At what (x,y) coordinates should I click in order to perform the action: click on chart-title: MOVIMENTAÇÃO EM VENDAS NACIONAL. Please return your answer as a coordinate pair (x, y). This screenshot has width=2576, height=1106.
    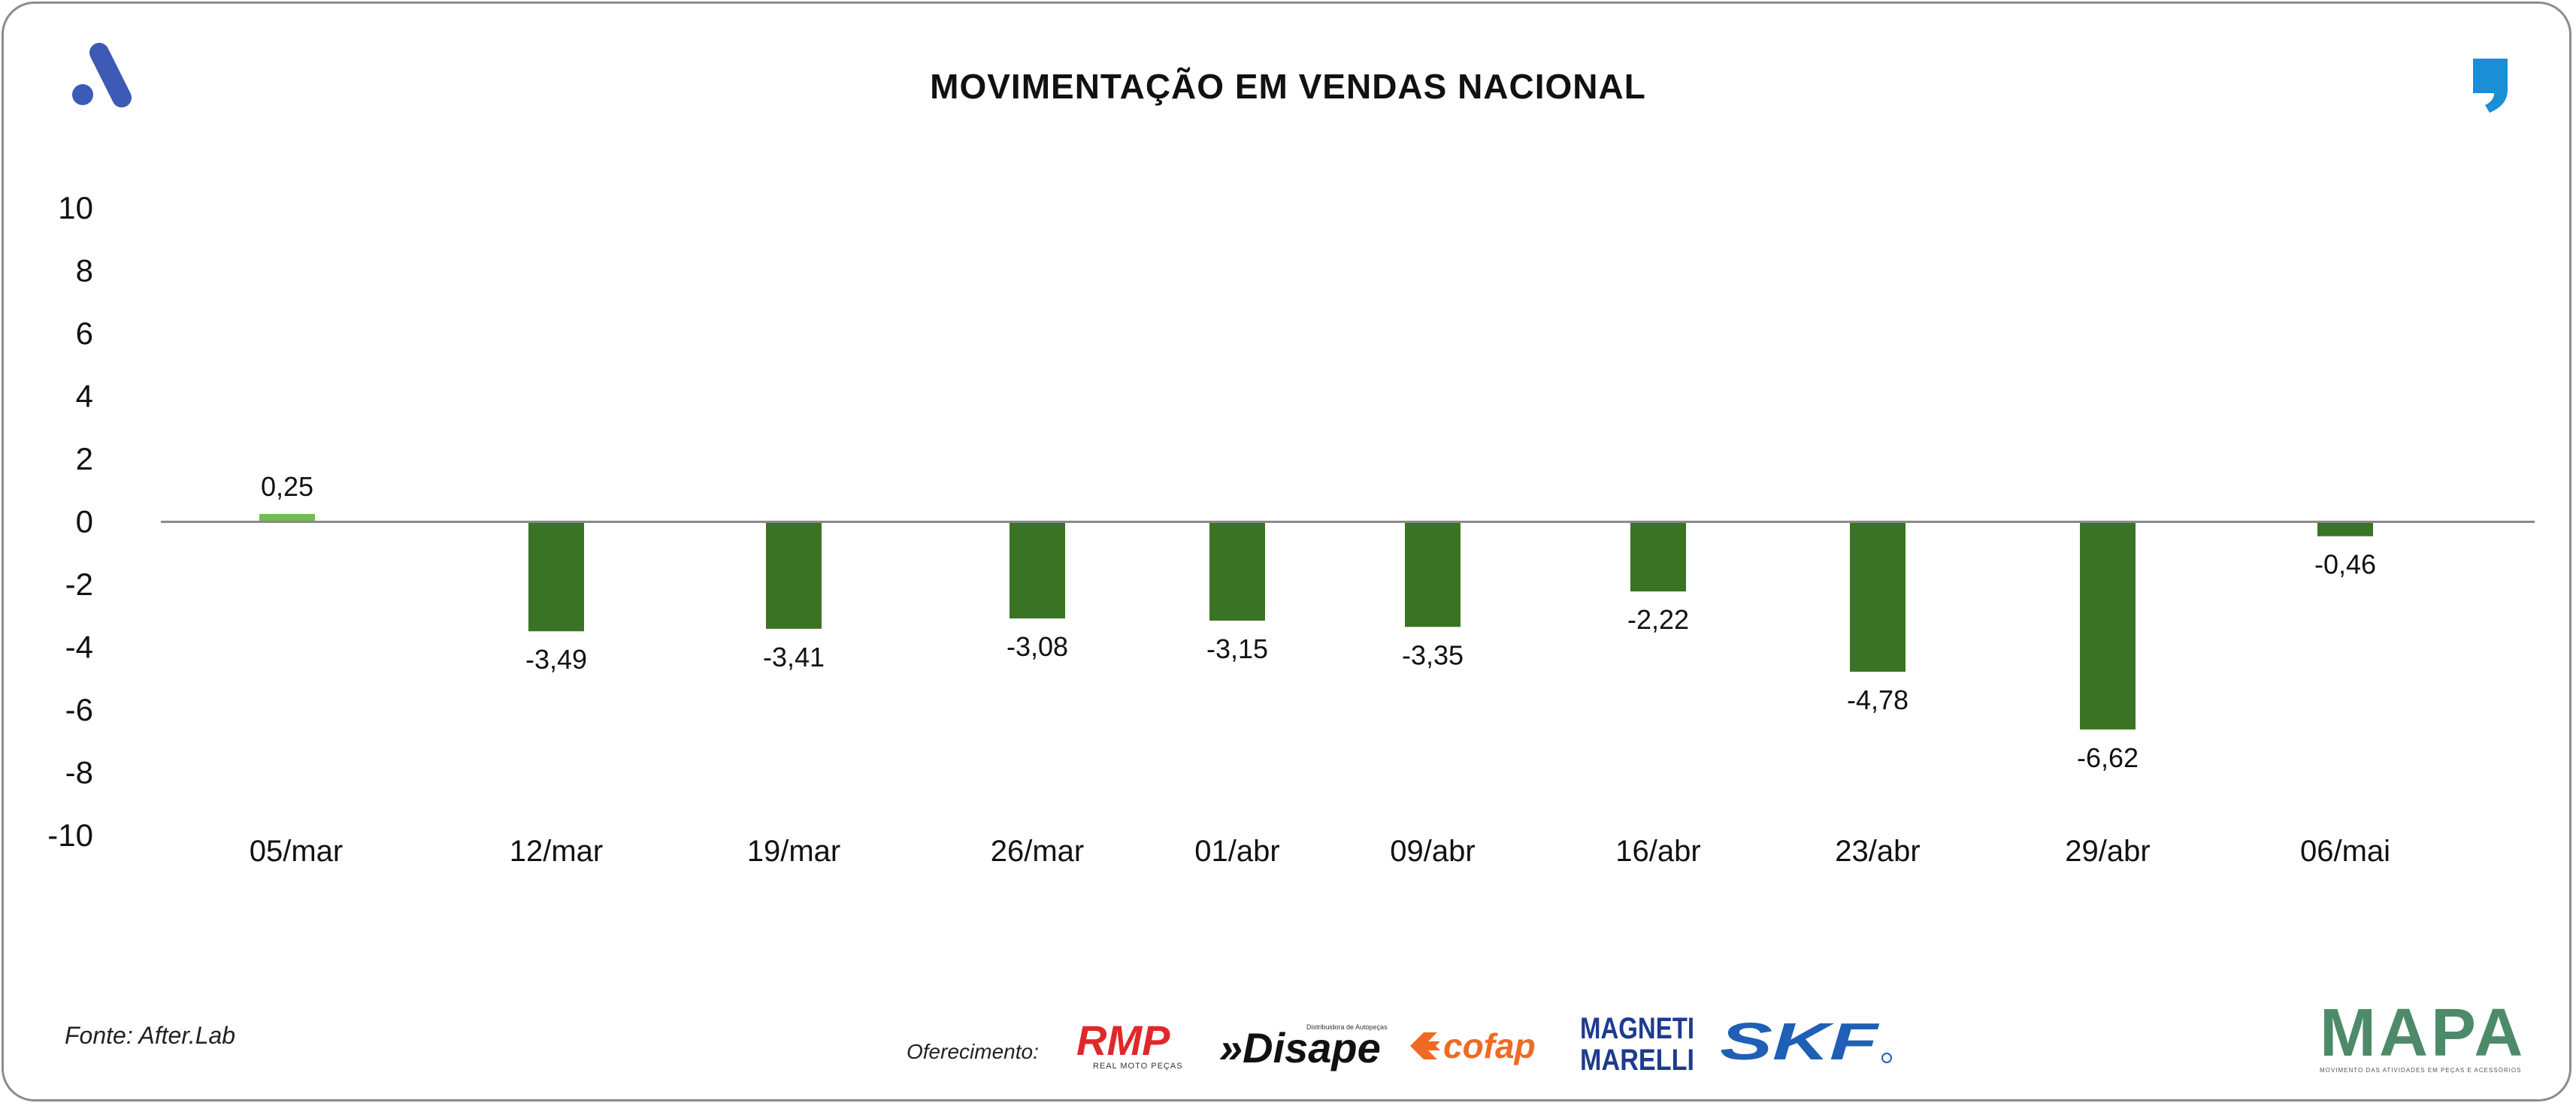
    Looking at the image, I should click on (1288, 86).